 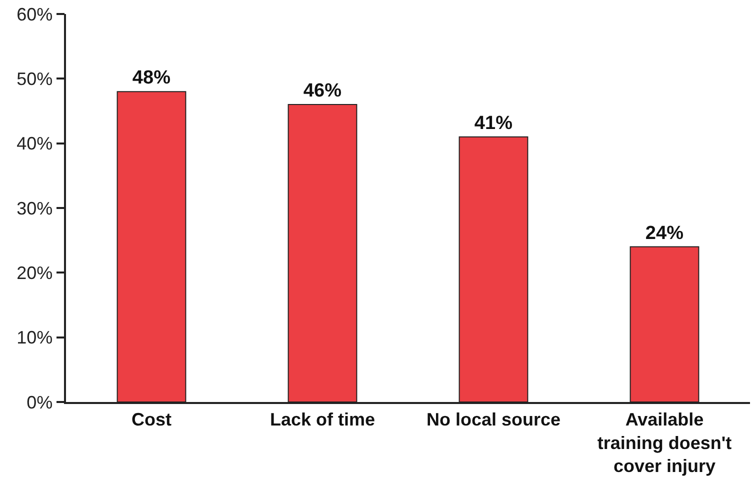 I want to click on y-tick-label: 60%, so click(x=34, y=14).